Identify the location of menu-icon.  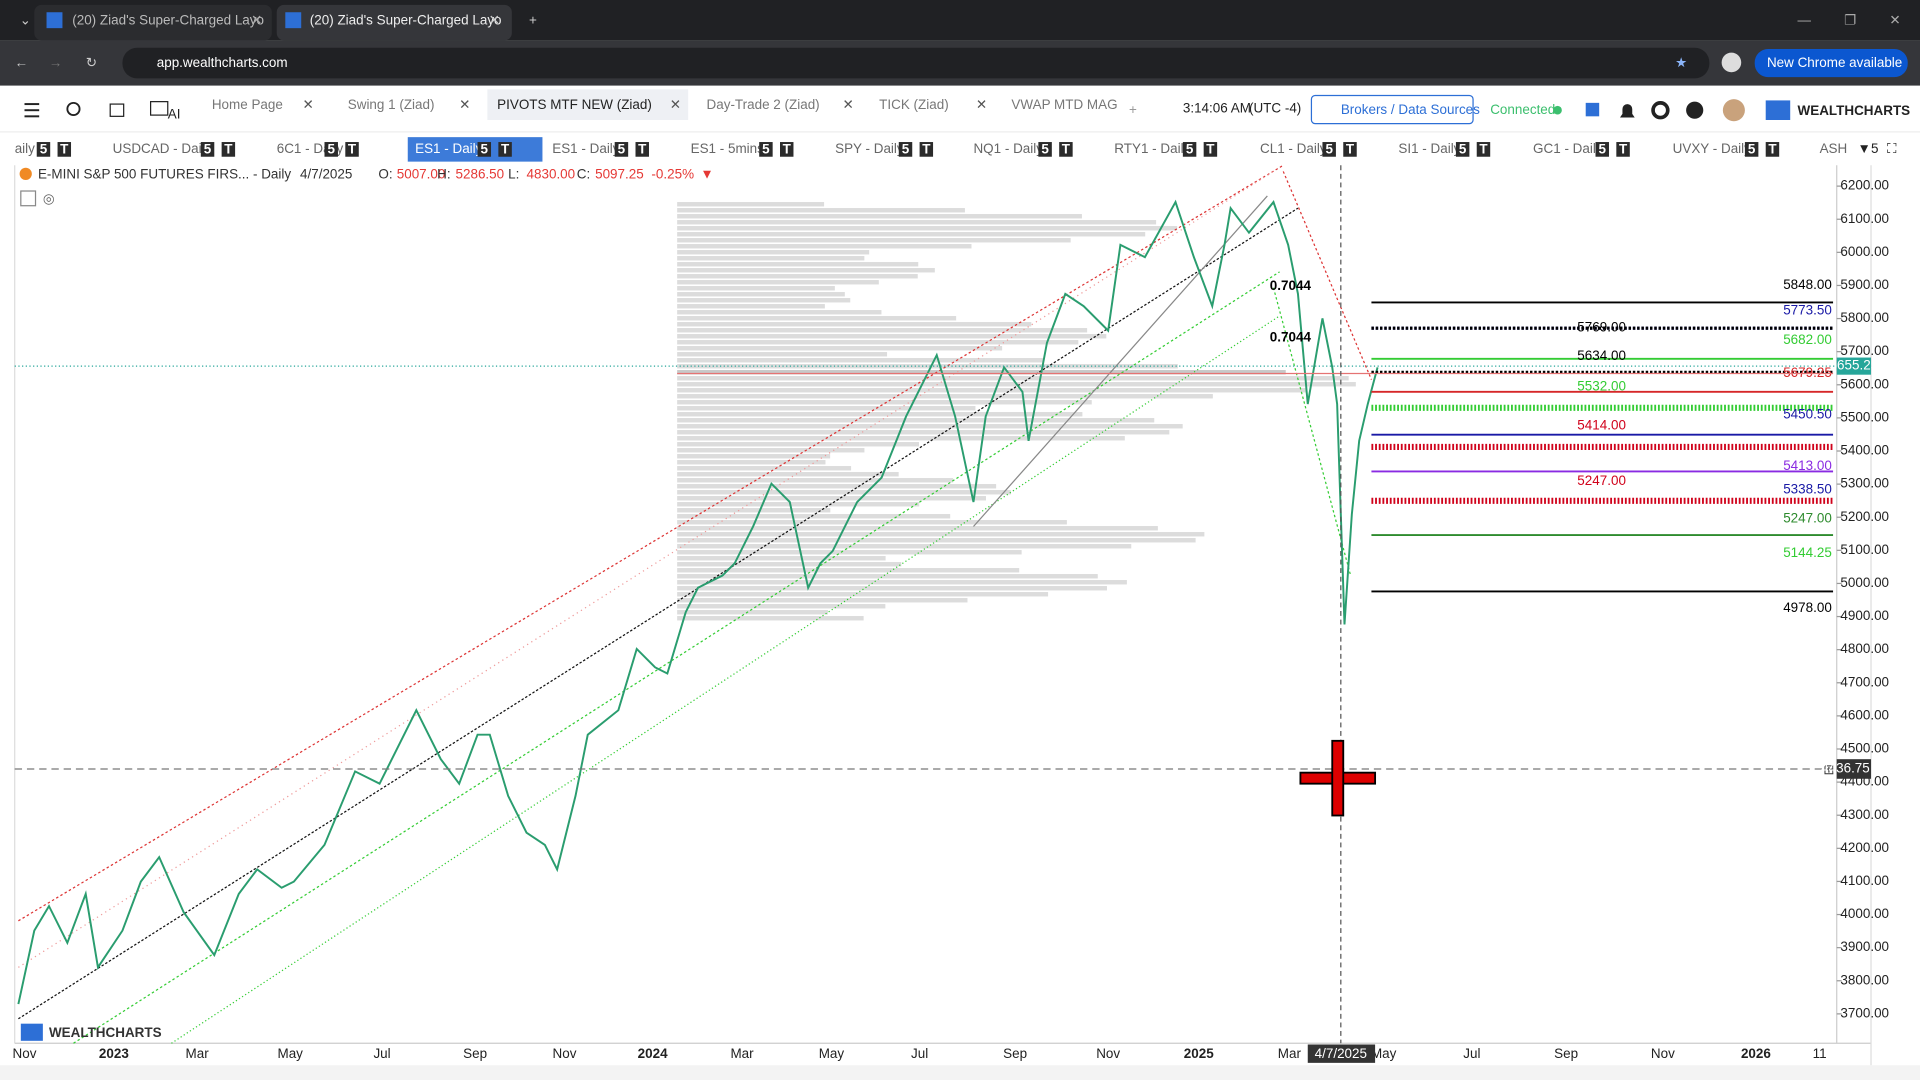
(32, 110).